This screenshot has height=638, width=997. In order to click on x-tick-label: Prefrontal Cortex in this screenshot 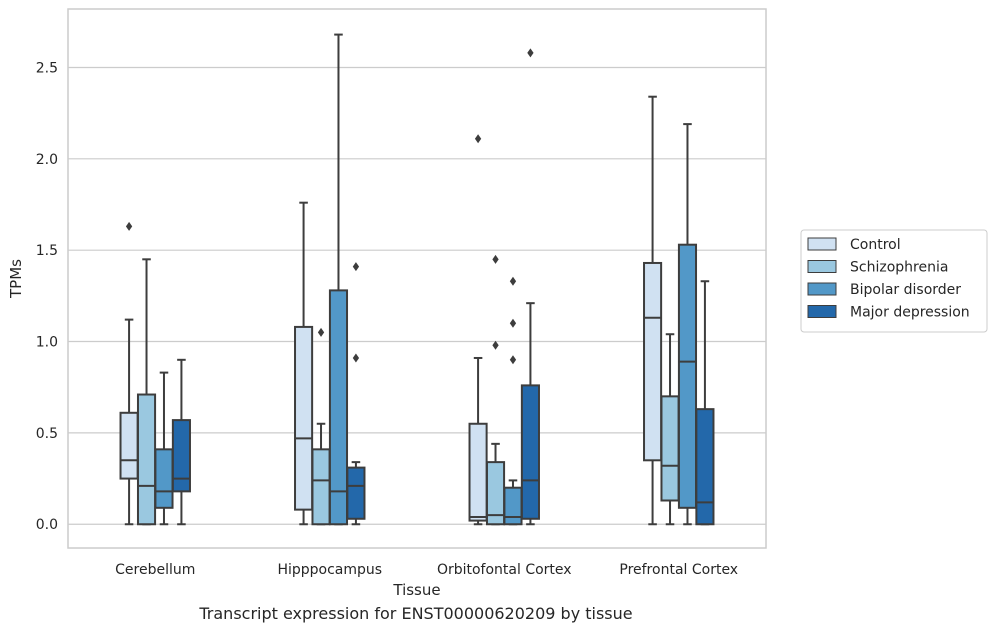, I will do `click(678, 570)`.